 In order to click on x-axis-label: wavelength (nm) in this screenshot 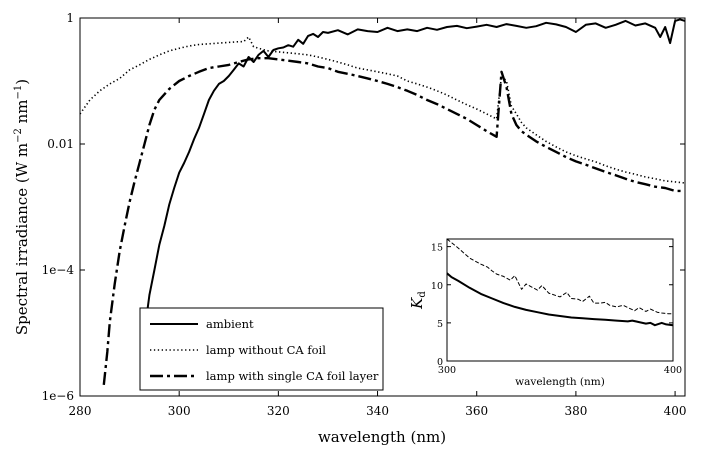, I will do `click(382, 437)`.